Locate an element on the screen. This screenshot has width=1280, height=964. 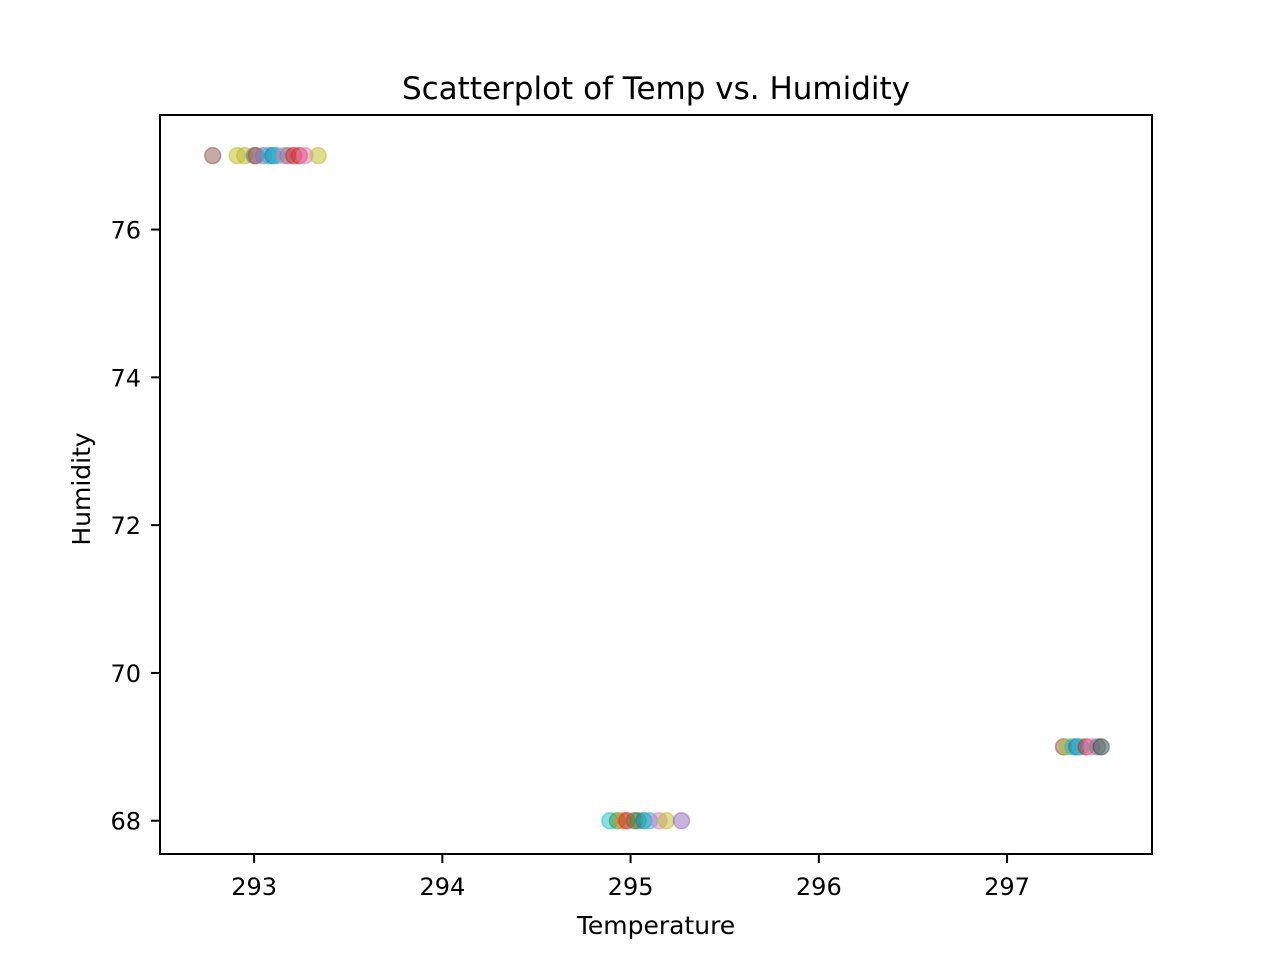
y-axis: 68 70 72 74 76 is located at coordinates (135, 526).